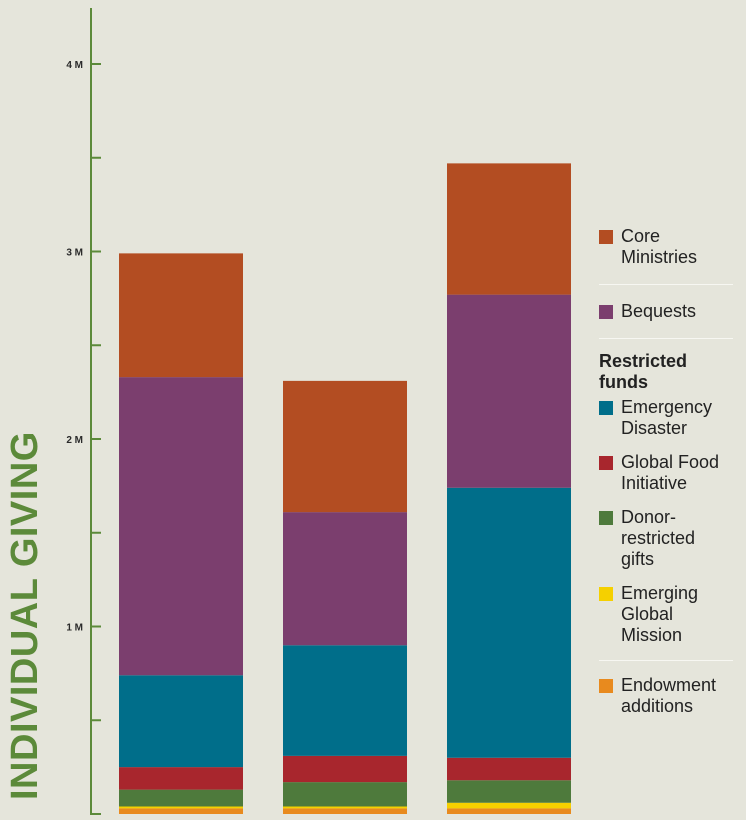 This screenshot has height=820, width=746. I want to click on y-tick-label: 1 M, so click(74, 628).